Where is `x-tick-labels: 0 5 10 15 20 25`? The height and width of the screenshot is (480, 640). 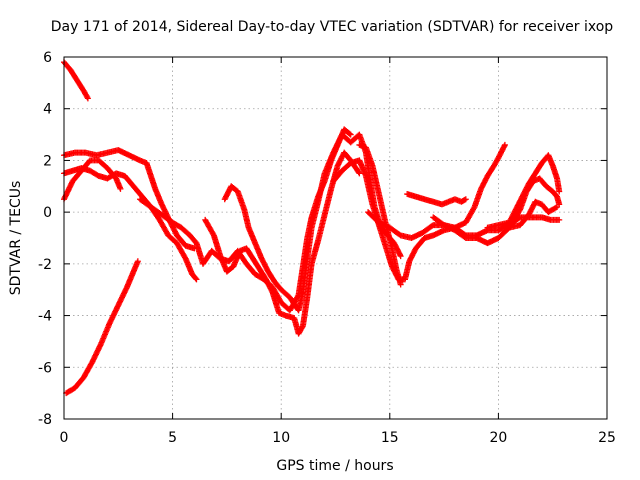 x-tick-labels: 0 5 10 15 20 25 is located at coordinates (338, 438).